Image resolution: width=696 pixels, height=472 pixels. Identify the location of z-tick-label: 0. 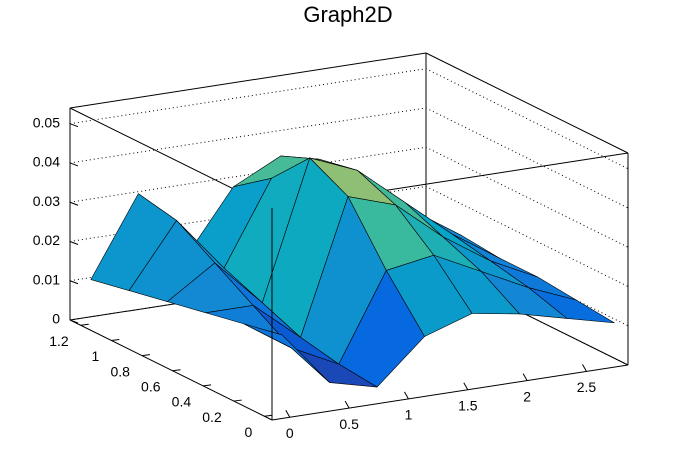
(56, 319).